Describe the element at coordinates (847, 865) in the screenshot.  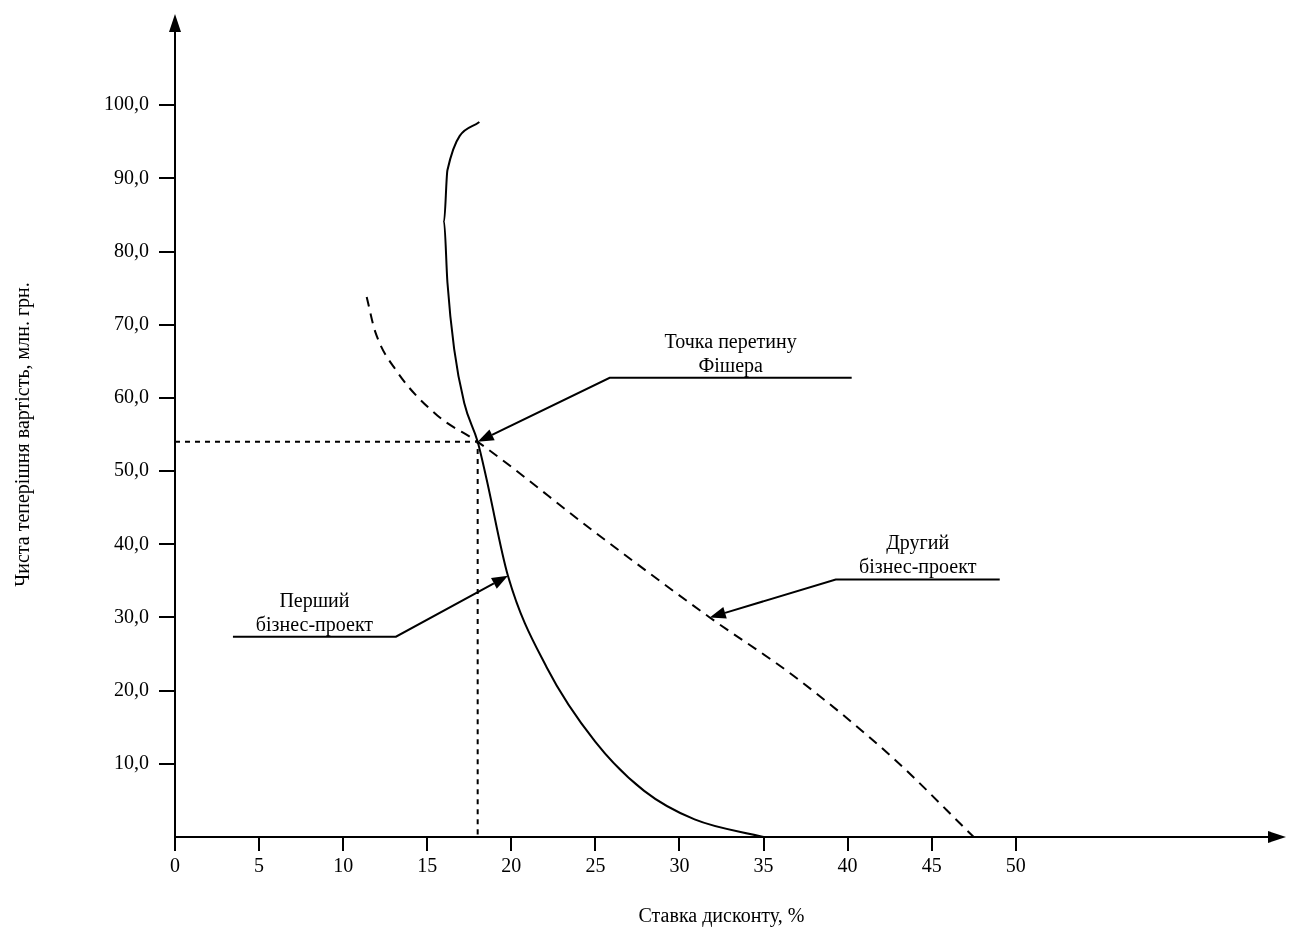
I see `x-tick-label: 40` at that location.